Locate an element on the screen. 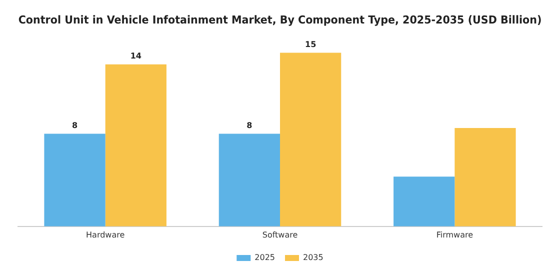 The height and width of the screenshot is (280, 560). legend-label: 2035 is located at coordinates (313, 257).